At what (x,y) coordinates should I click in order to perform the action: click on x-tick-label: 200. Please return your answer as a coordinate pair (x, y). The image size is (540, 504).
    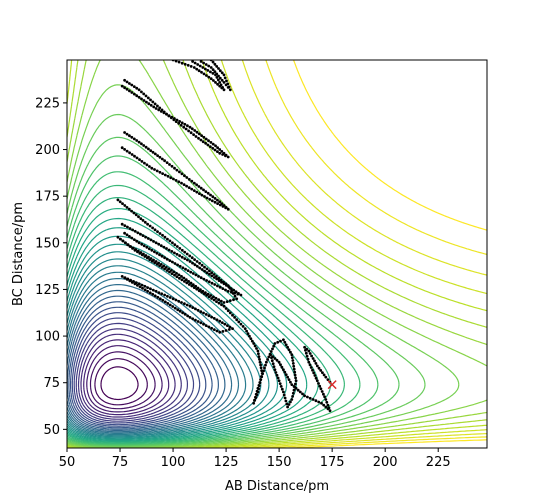
    Looking at the image, I should click on (385, 462).